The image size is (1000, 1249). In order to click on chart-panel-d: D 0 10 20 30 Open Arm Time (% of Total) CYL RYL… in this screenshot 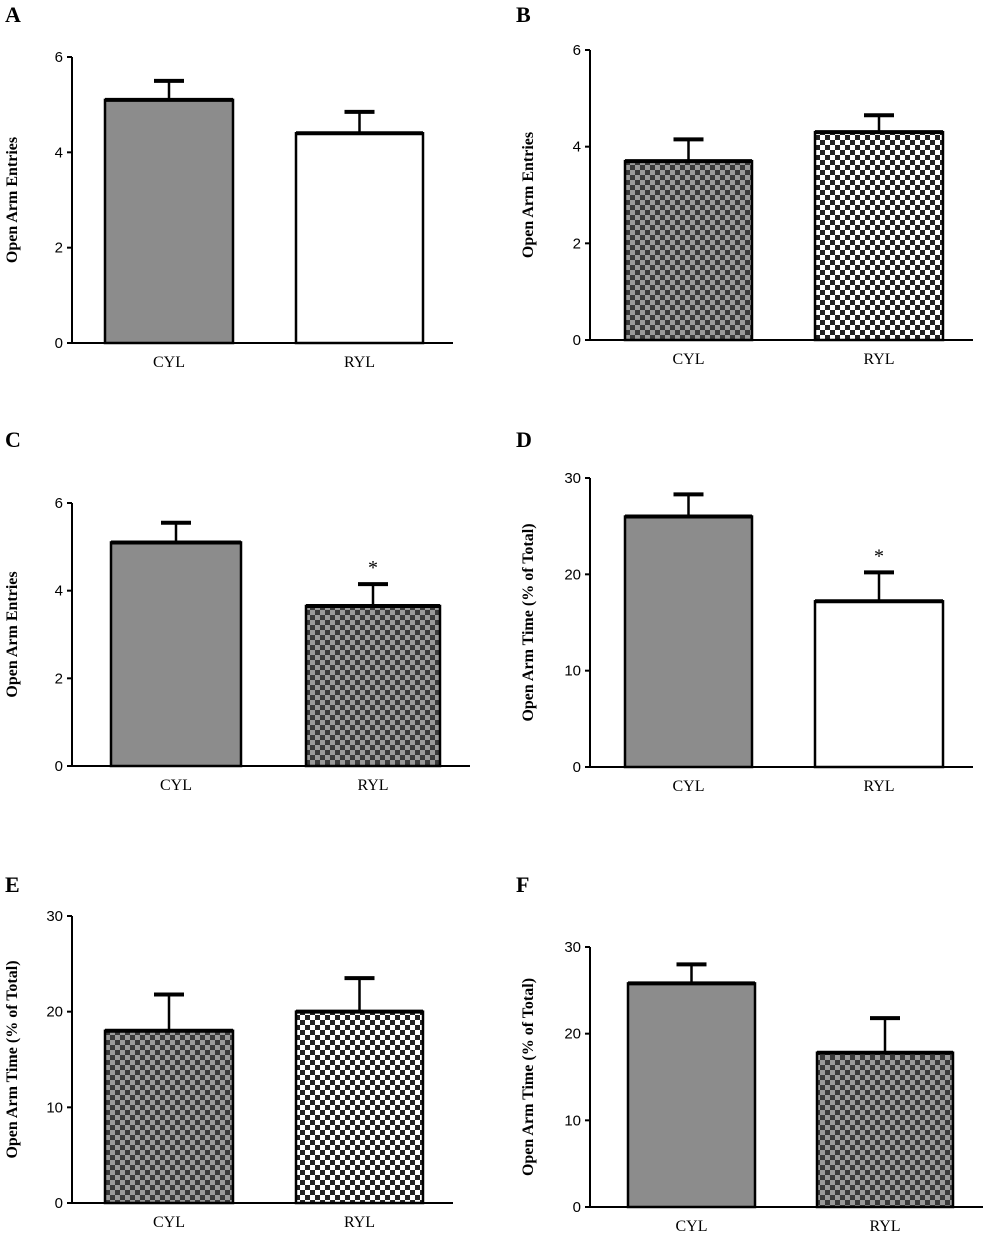, I will do `click(744, 611)`.